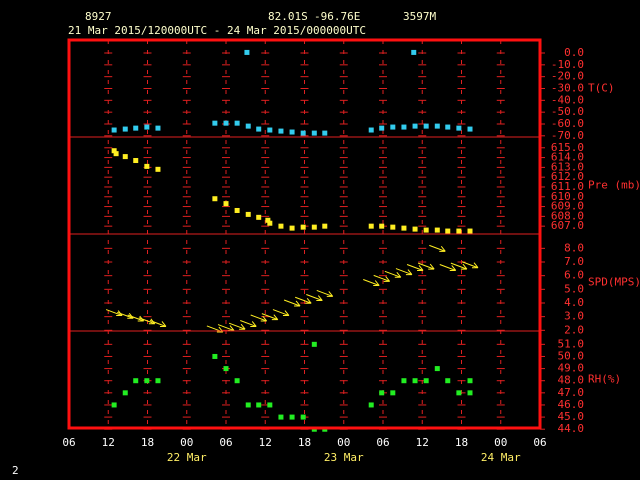 The width and height of the screenshot is (640, 480). Describe the element at coordinates (571, 355) in the screenshot. I see `y-tick-label: 50.0` at that location.